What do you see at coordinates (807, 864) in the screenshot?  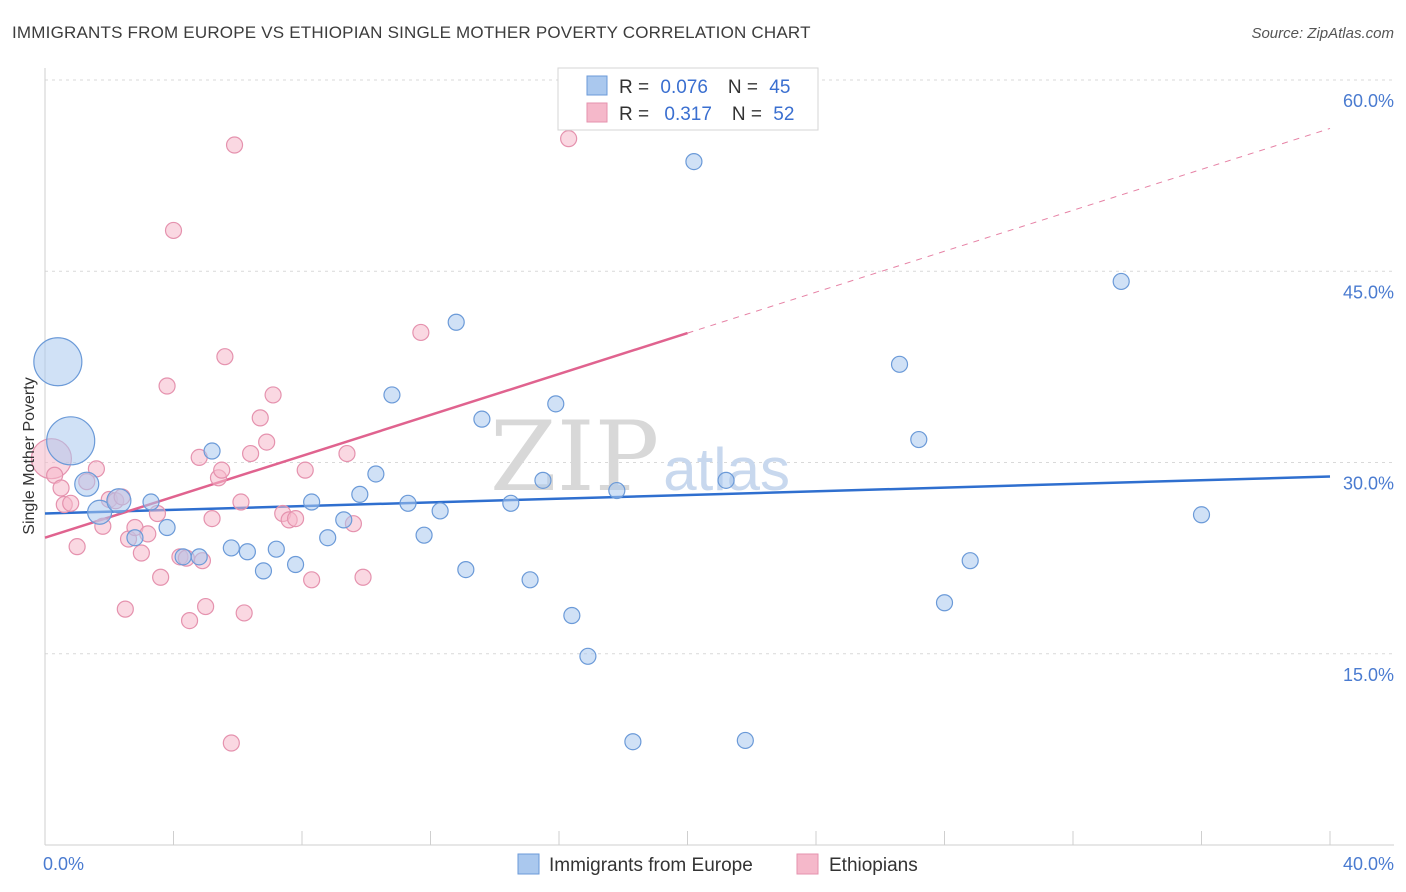 I see `bottom-legend-swatch-pink` at bounding box center [807, 864].